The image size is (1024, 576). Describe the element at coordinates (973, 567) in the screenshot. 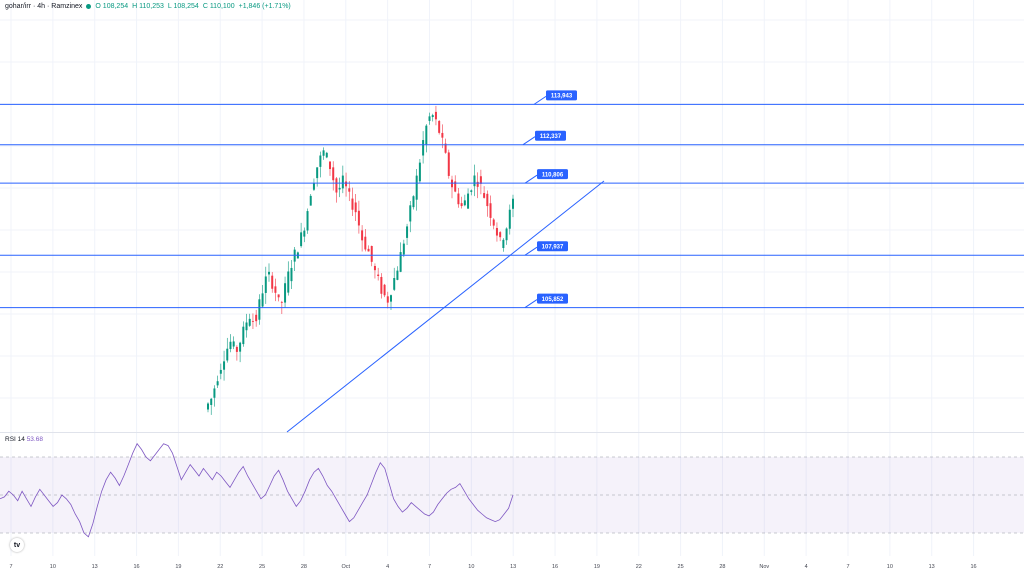

I see `x-tick-label: 16` at that location.